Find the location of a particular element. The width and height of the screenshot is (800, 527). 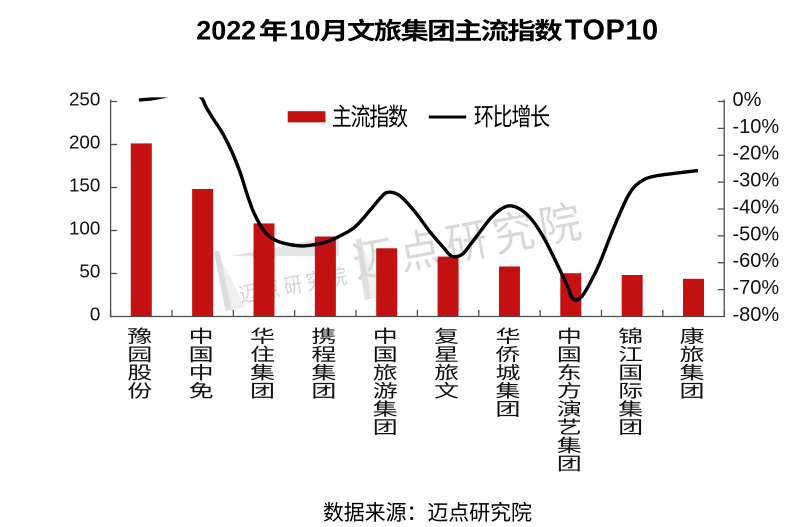

svg-text: -40% is located at coordinates (756, 207).